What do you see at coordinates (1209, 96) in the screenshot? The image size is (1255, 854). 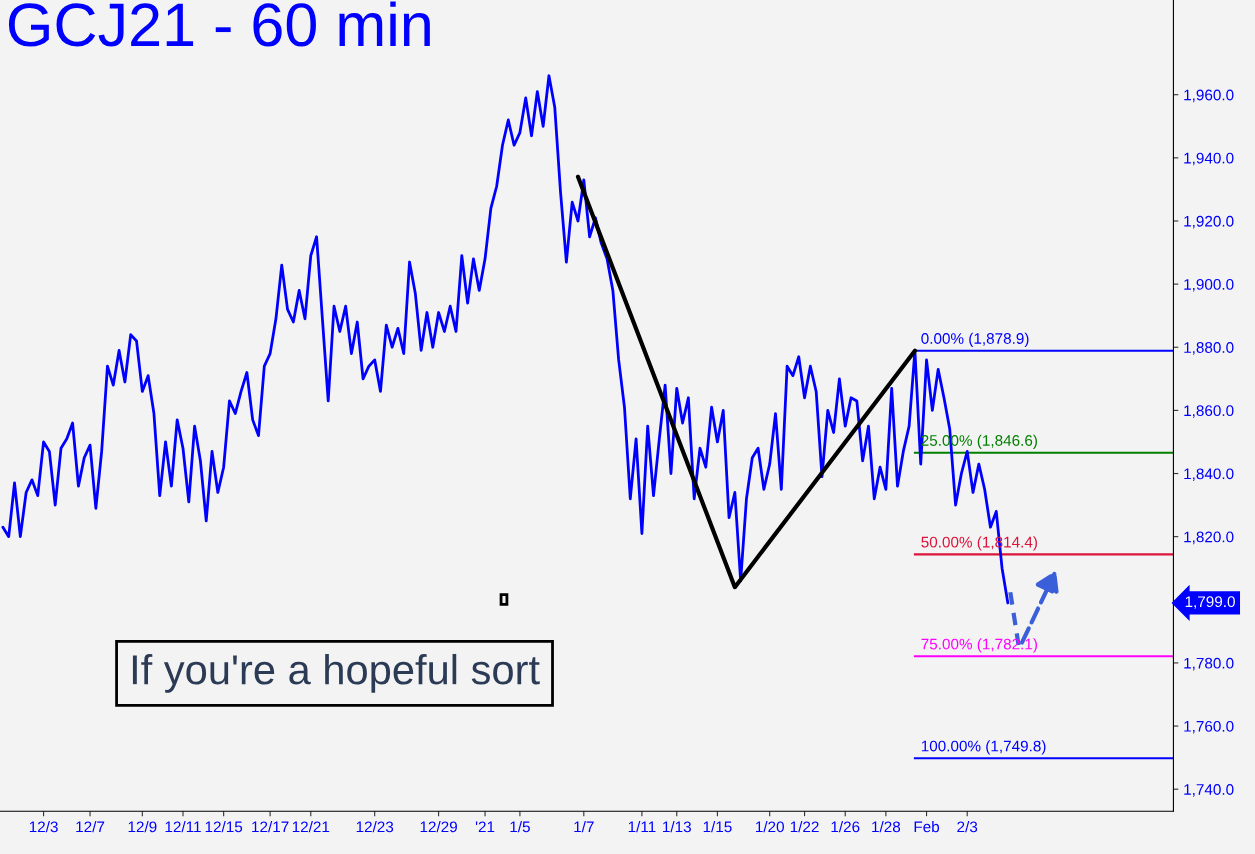 I see `y-tick-label: 1,960.0` at bounding box center [1209, 96].